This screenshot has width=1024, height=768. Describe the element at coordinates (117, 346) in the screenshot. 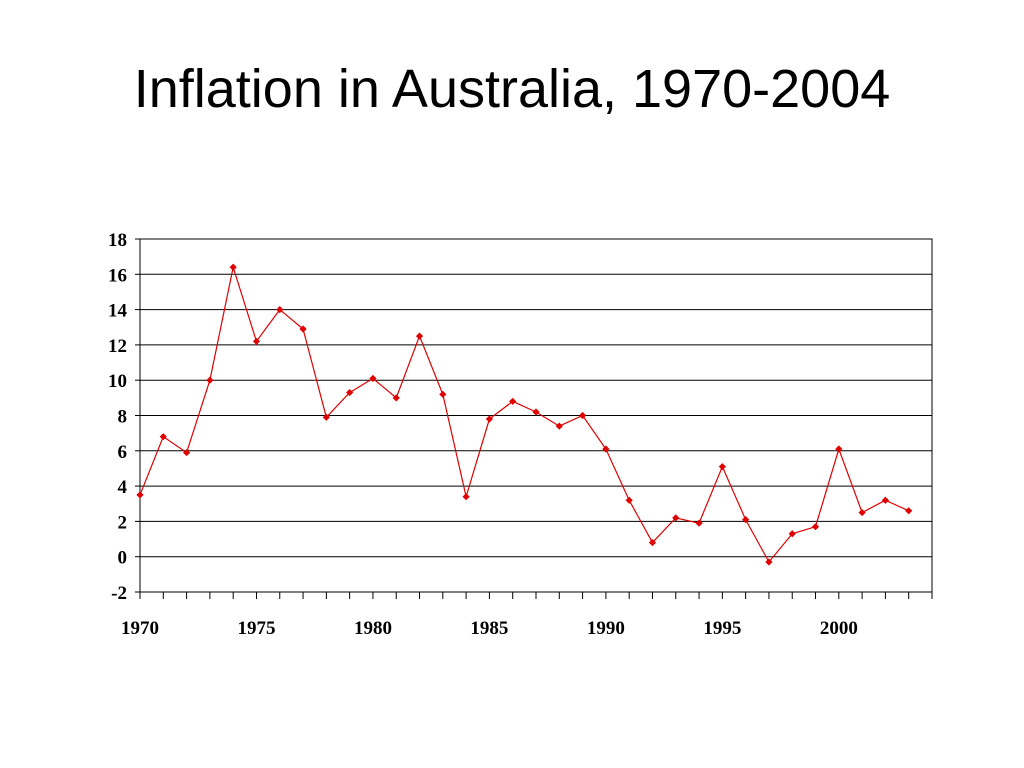

I see `y-tick-label: 12` at that location.